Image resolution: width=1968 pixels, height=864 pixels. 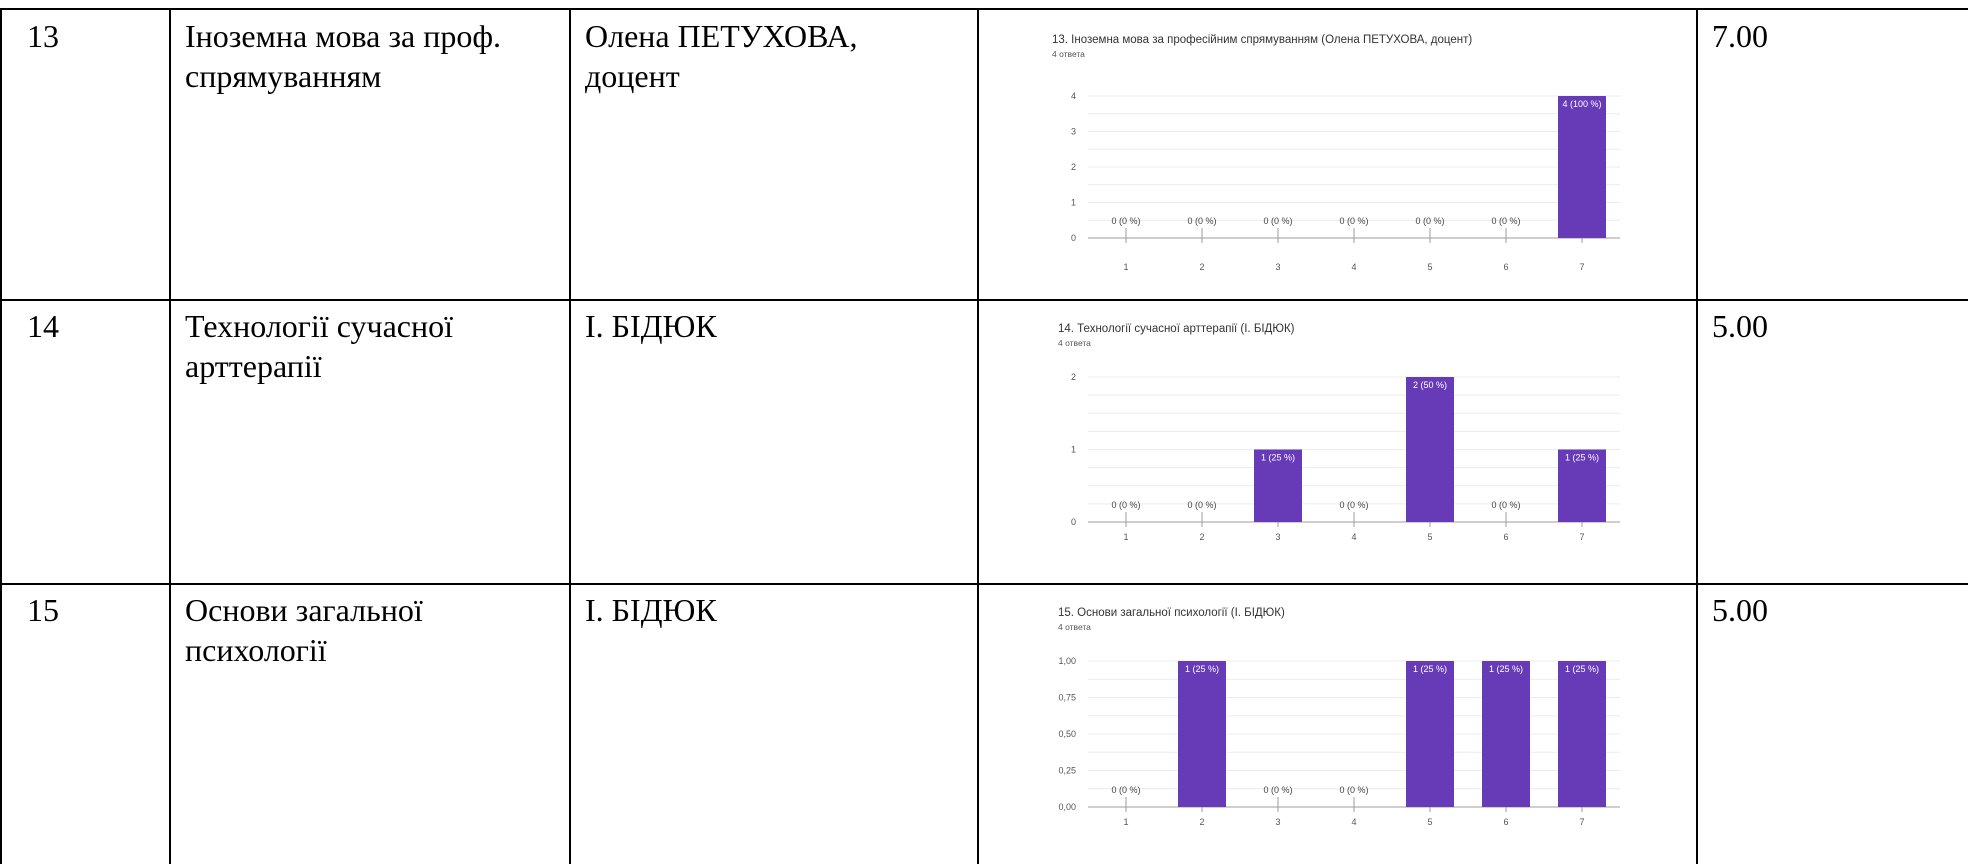 I want to click on subject-name: Основи загальної психології, so click(x=304, y=630).